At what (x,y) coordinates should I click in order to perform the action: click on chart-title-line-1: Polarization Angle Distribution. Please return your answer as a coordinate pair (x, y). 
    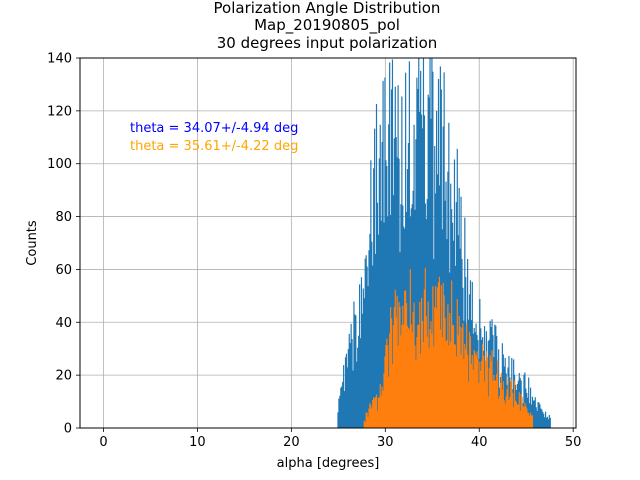
    Looking at the image, I should click on (327, 8).